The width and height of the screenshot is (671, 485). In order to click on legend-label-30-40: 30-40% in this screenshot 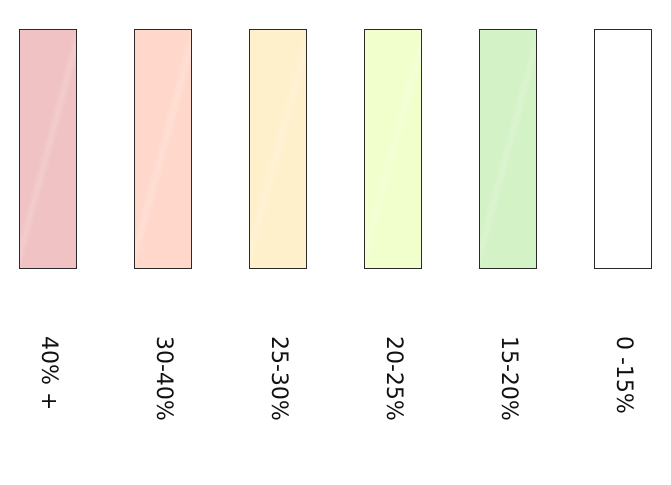, I will do `click(163, 378)`.